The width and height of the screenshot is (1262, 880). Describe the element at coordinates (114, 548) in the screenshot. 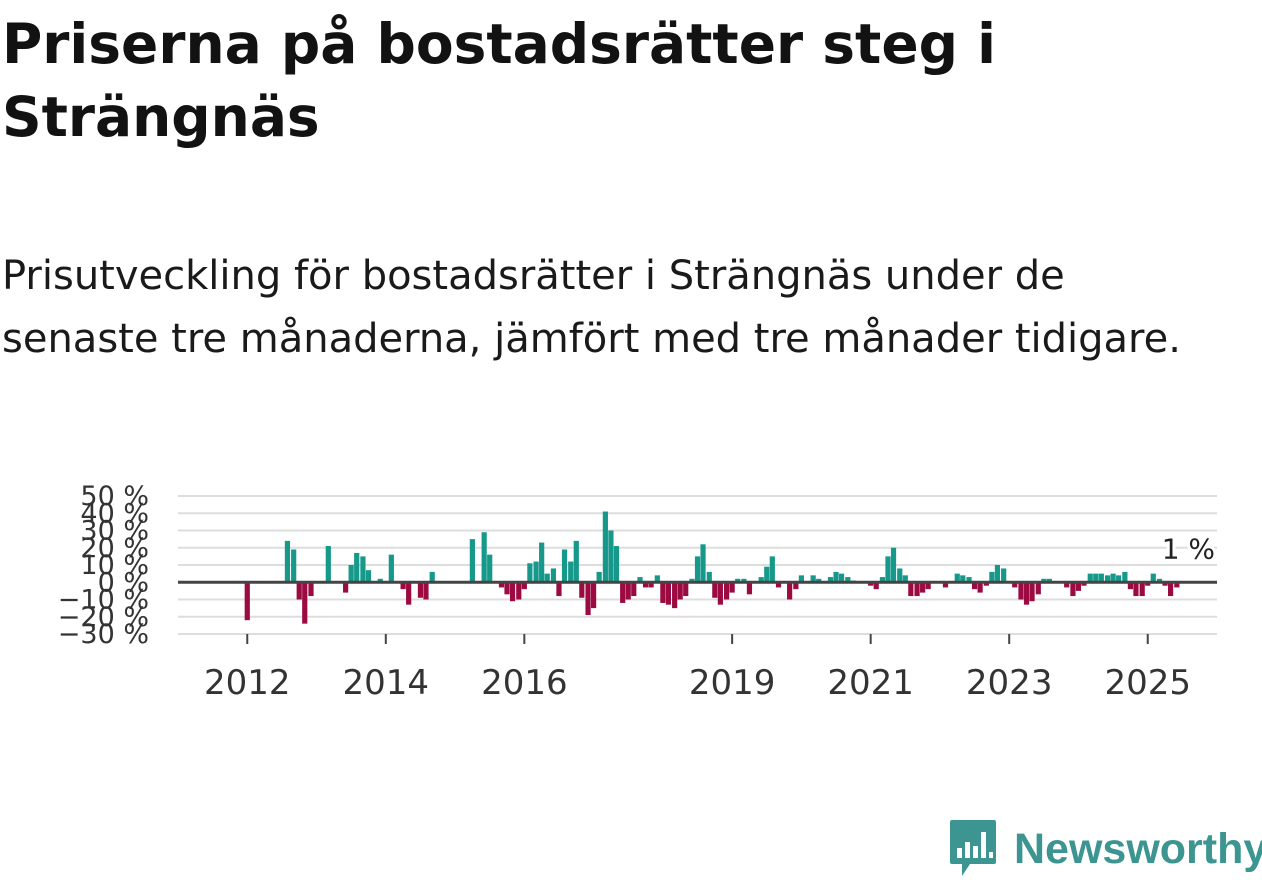

I see `y-tick-label: 20 %` at that location.